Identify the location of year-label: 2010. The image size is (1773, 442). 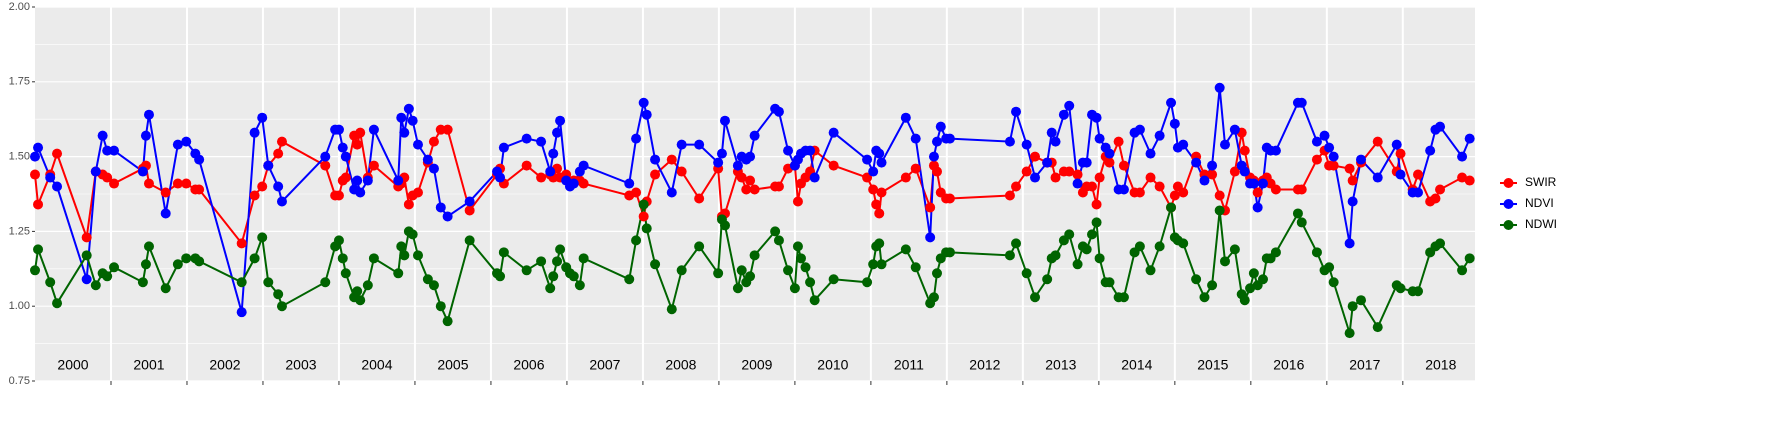
(832, 365).